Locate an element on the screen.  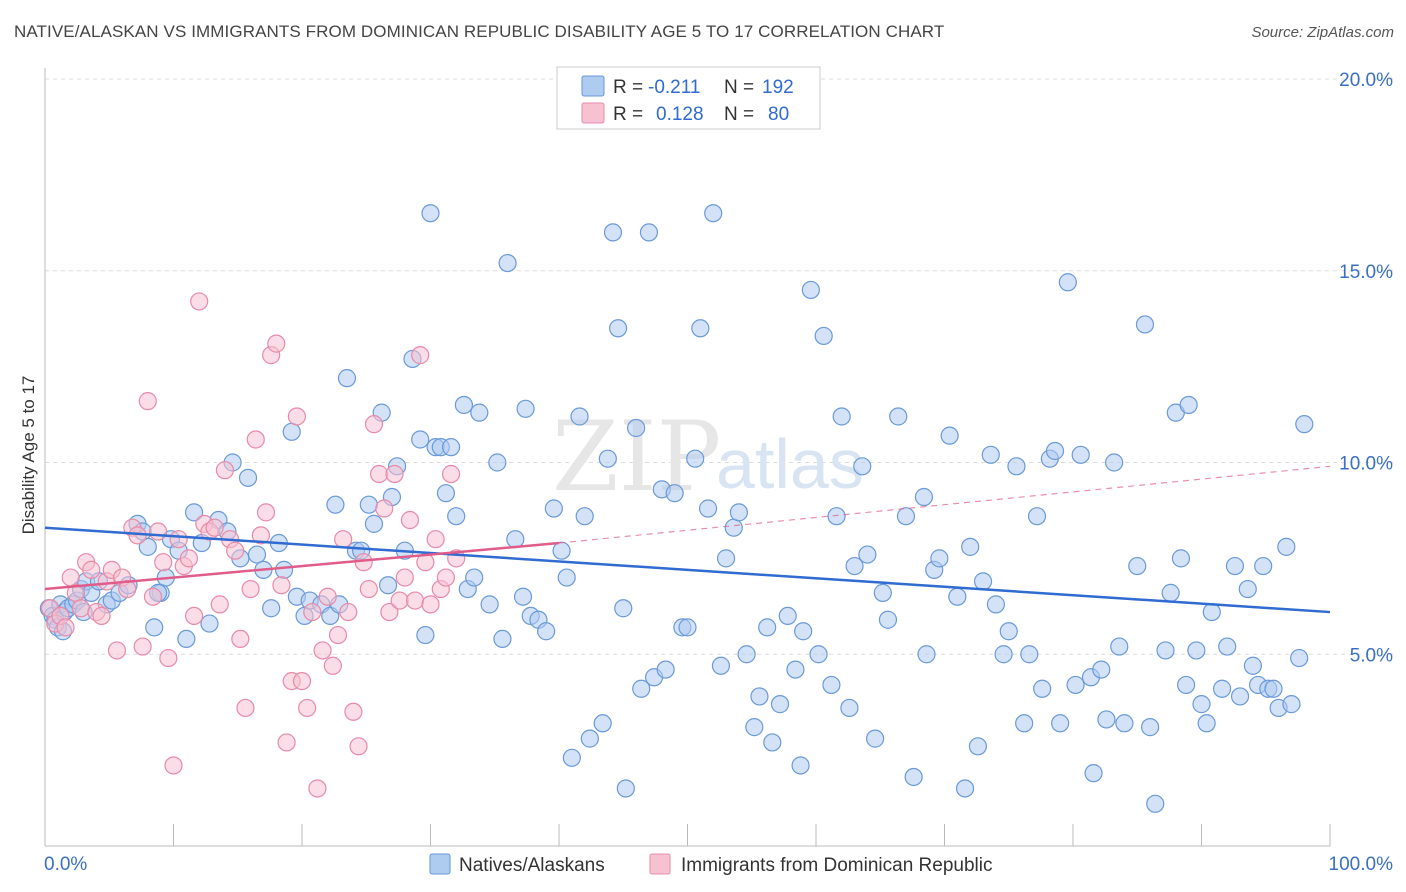
legend-swatch-natives is located at coordinates (593, 86).